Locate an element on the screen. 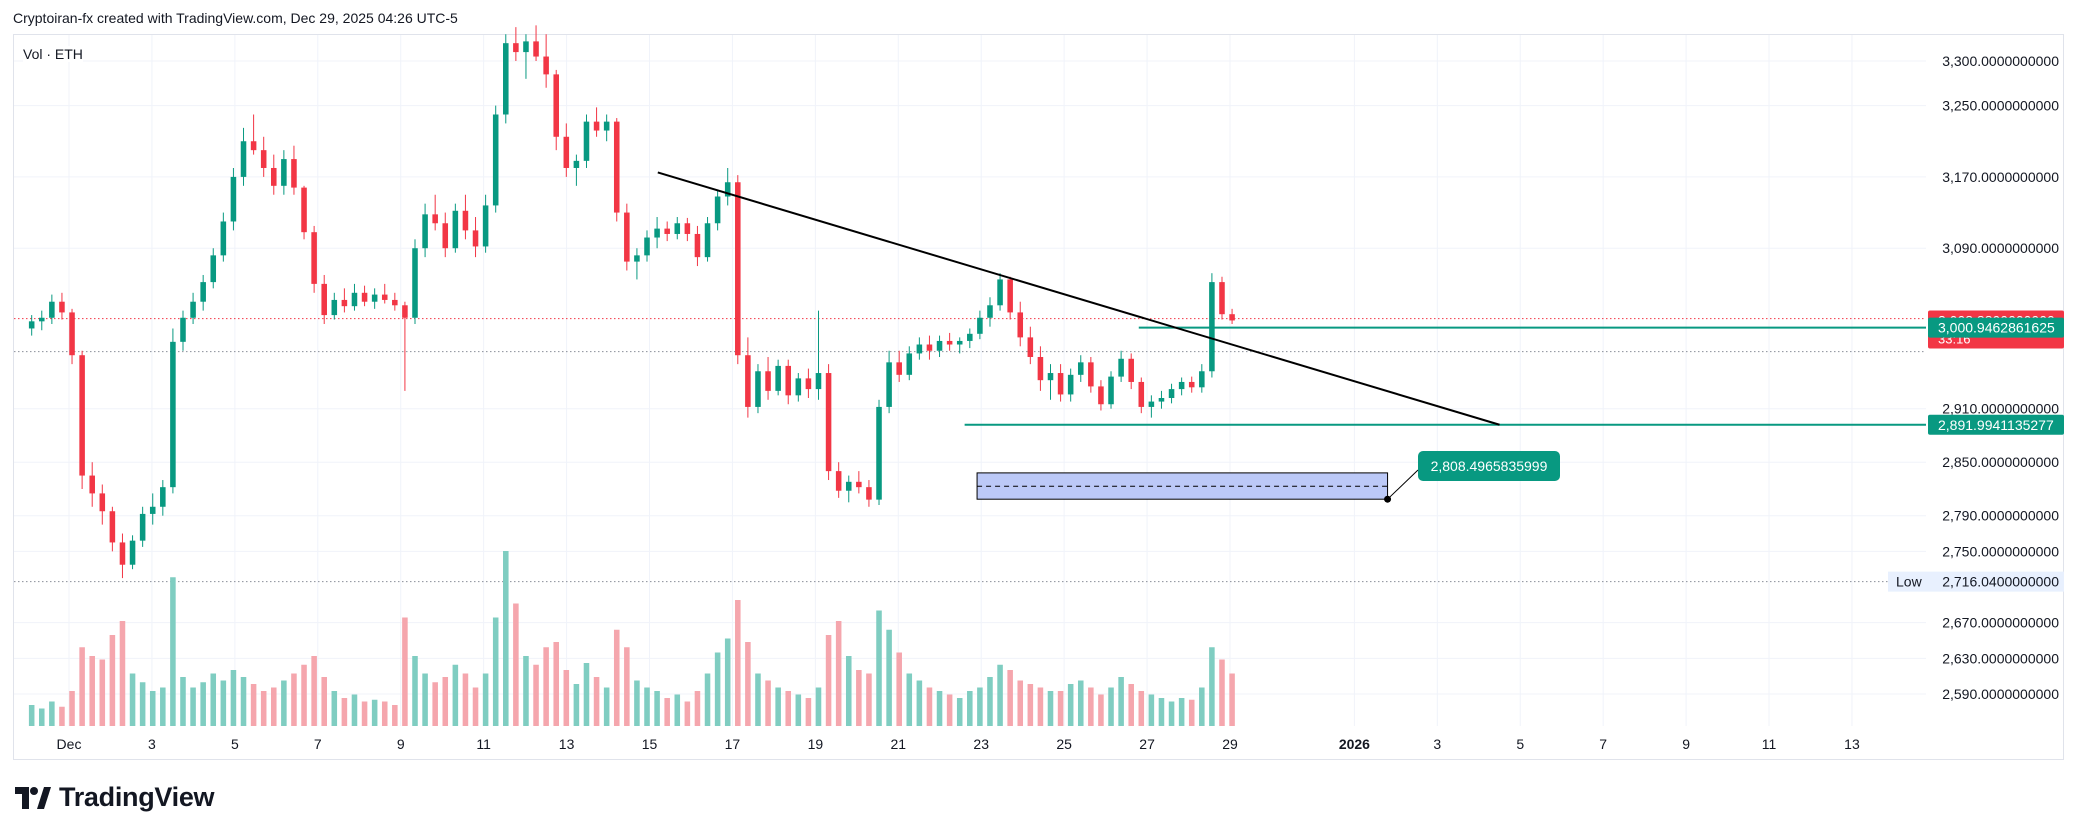 The image size is (2084, 834). time-axis-label: 11 is located at coordinates (1769, 744).